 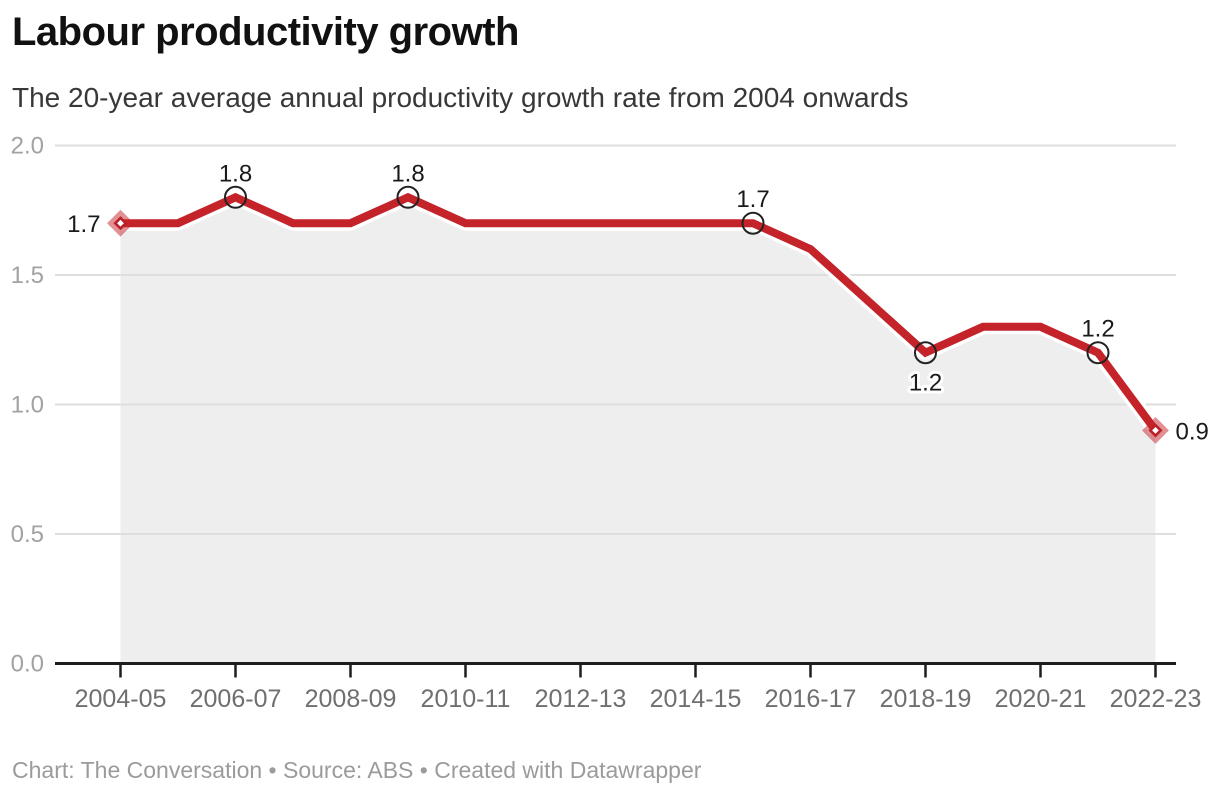 I want to click on chart-title: Labour productivity growth, so click(x=265, y=32).